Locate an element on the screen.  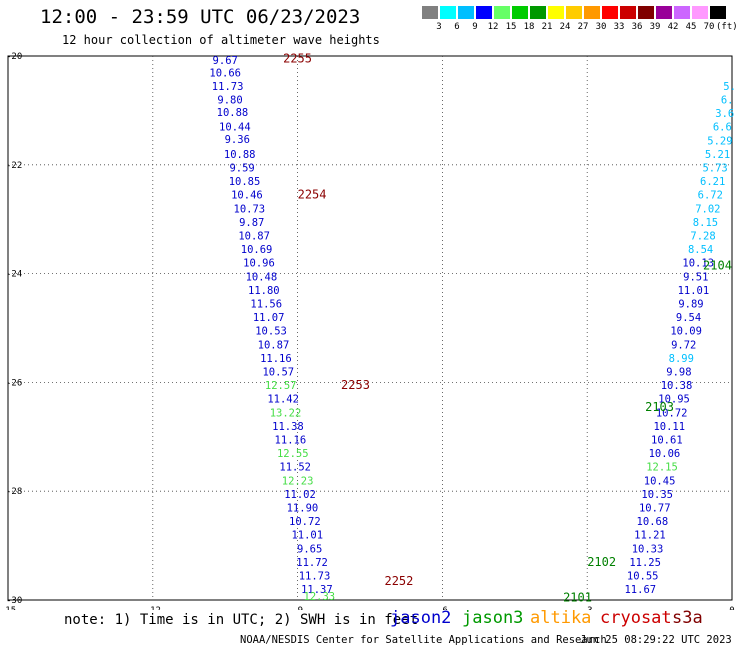
wave-height-reading: 9.98 is located at coordinates (678, 373).